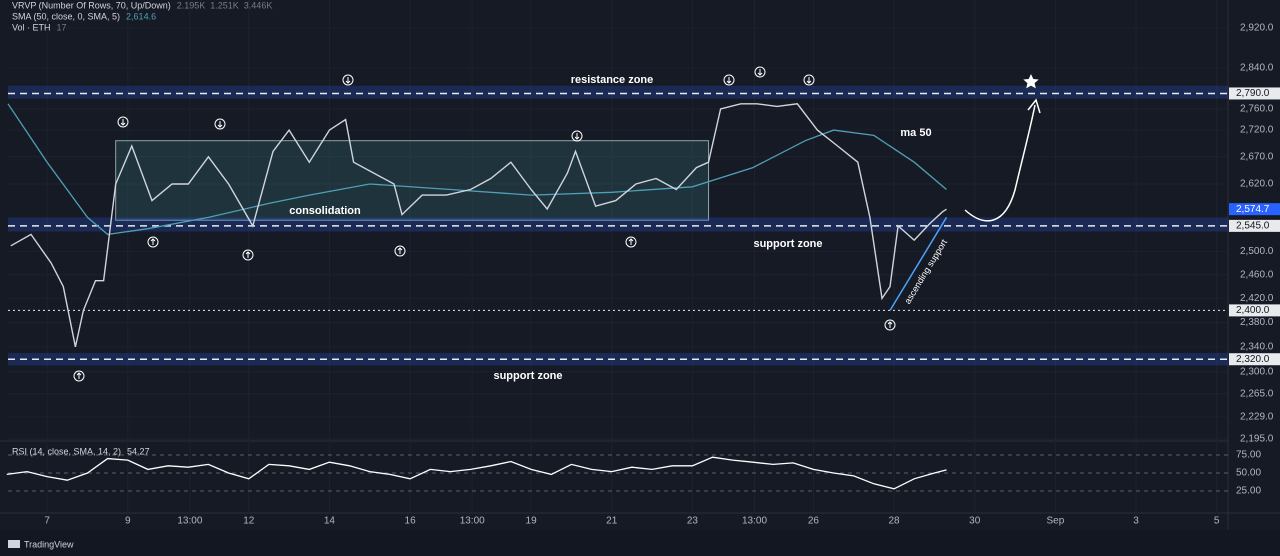  Describe the element at coordinates (1257, 322) in the screenshot. I see `y-tick-label: 2,380.0` at that location.